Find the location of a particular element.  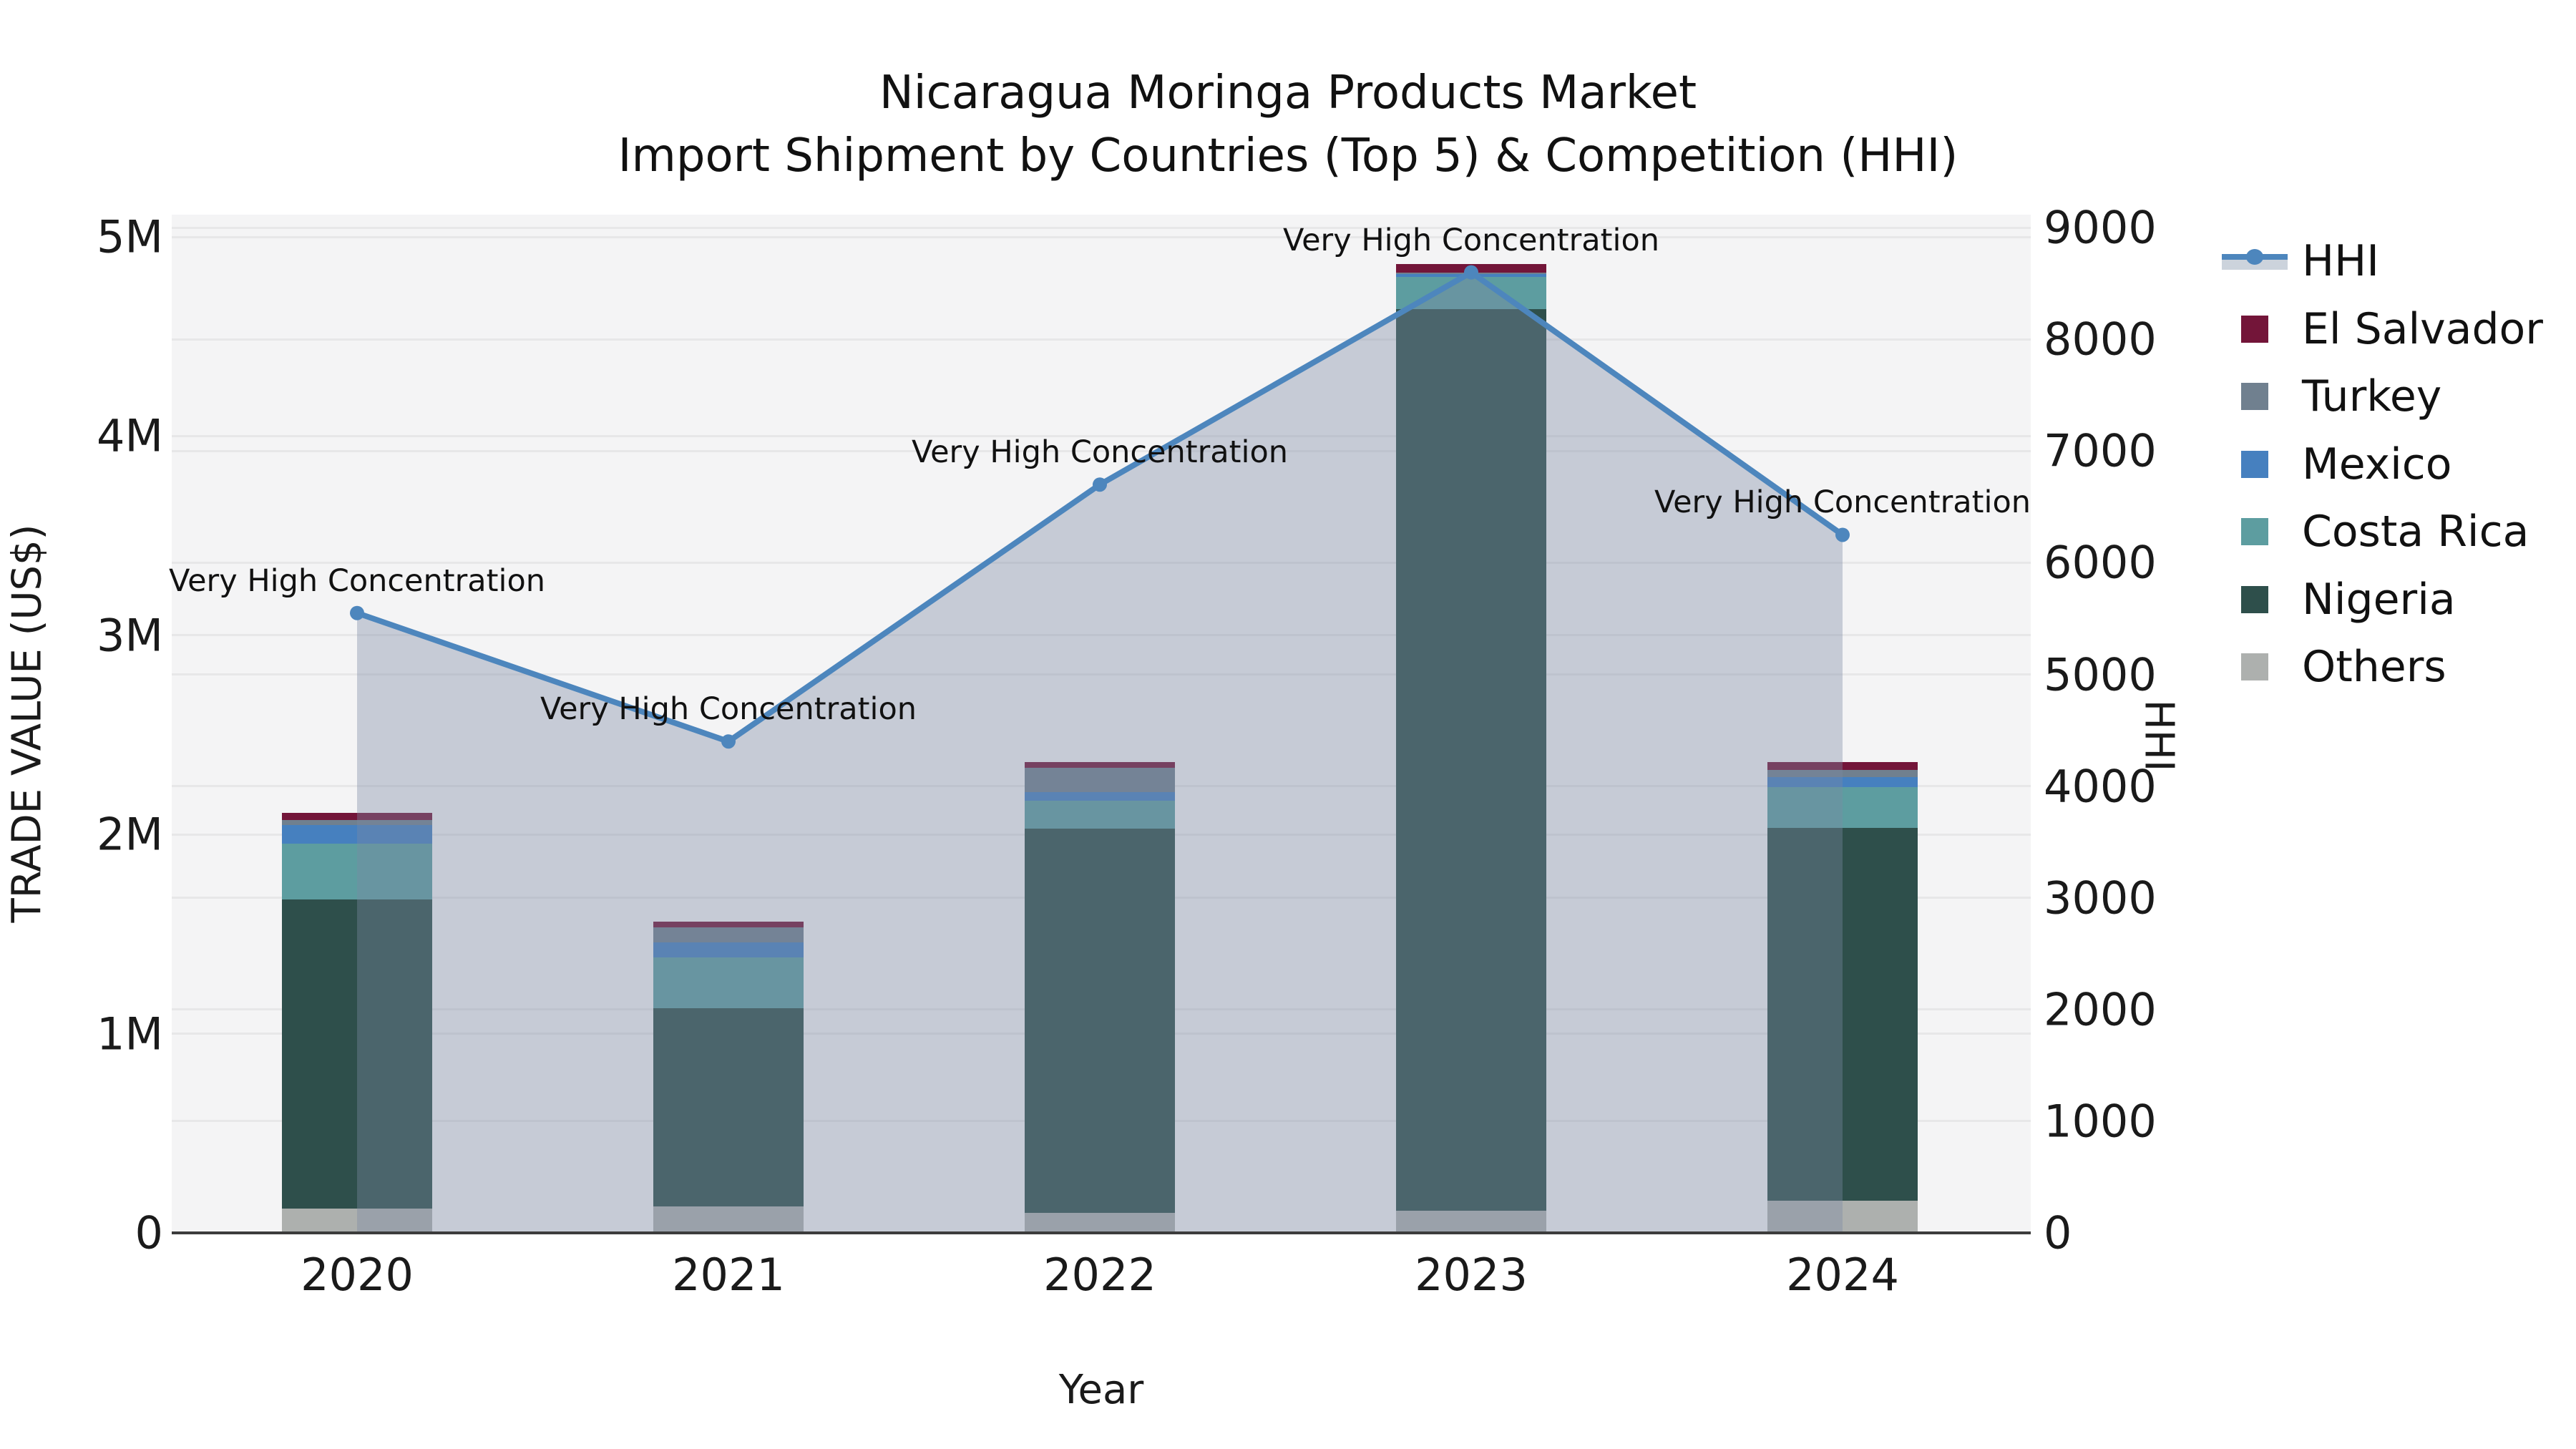

bar-costa-rica-2020 is located at coordinates (357, 871).